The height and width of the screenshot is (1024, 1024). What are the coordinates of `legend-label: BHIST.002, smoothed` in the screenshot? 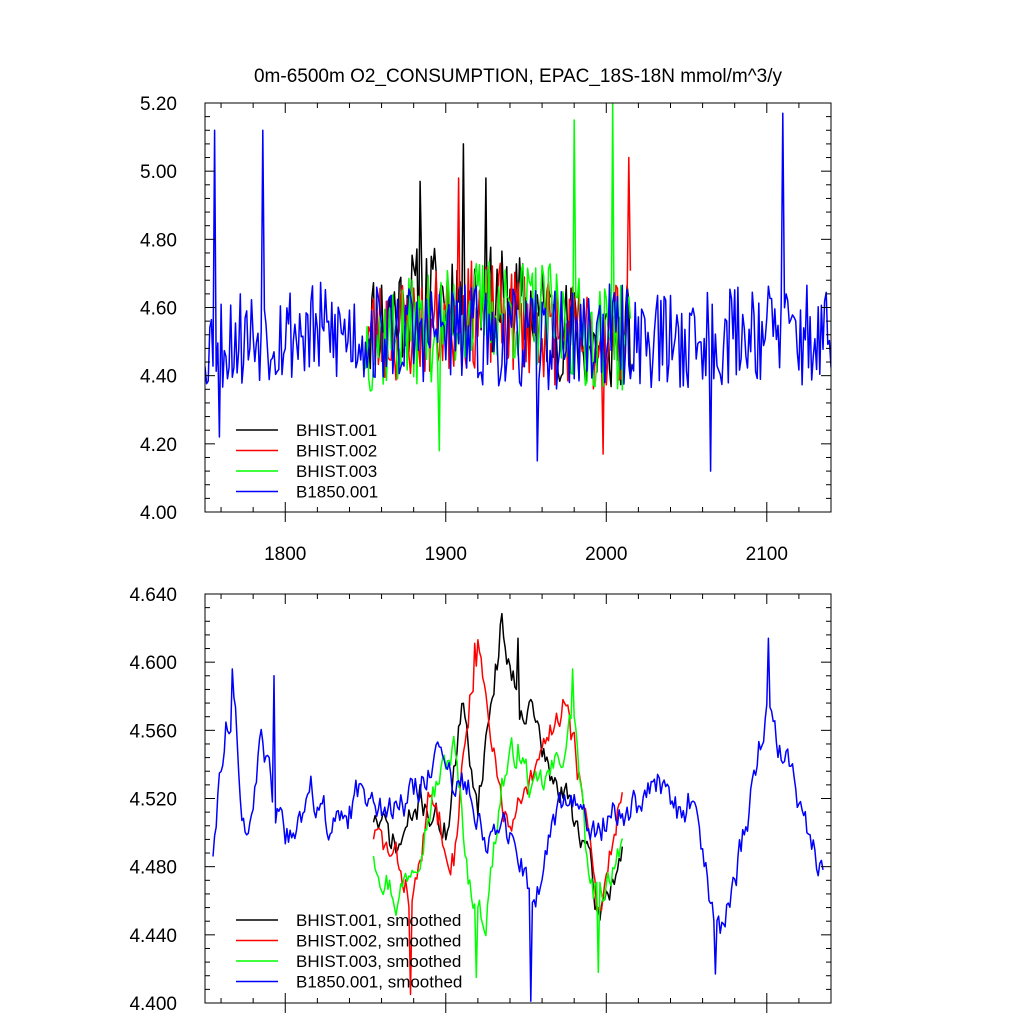 It's located at (378, 941).